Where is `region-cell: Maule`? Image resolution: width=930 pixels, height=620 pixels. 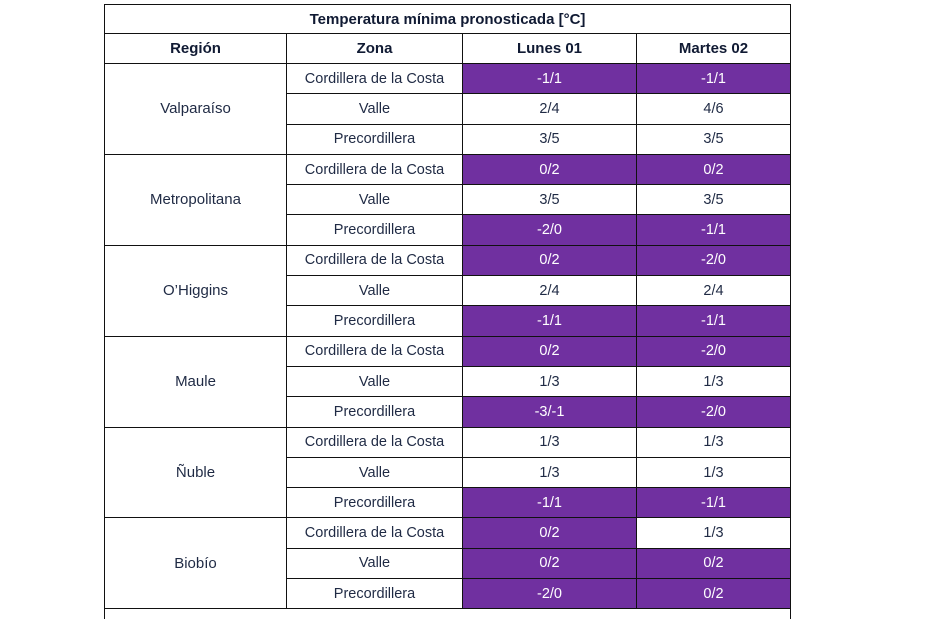
region-cell: Maule is located at coordinates (195, 381).